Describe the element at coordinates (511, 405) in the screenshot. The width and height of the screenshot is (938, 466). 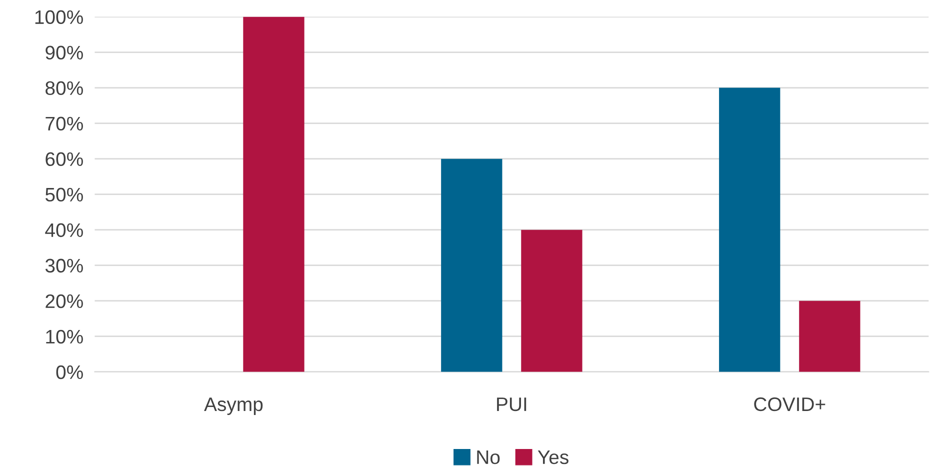
I see `x-tick-label: PUI` at that location.